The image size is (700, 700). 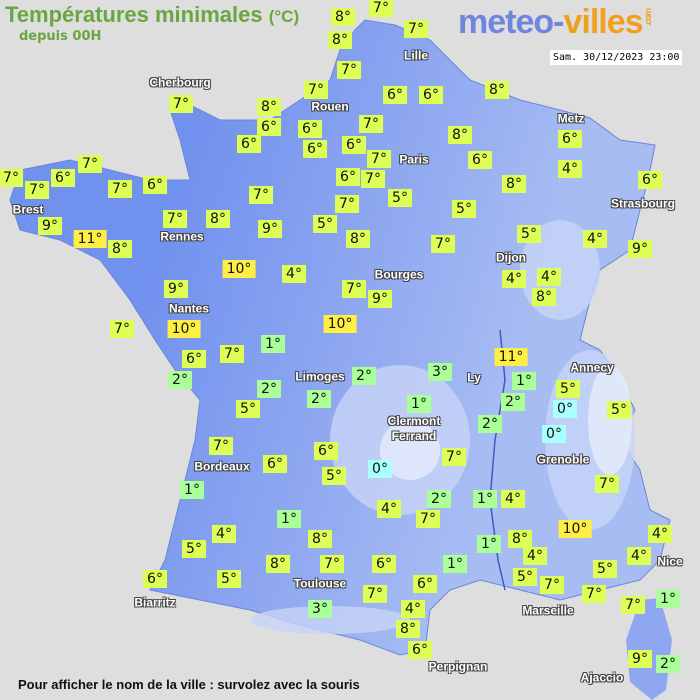 I want to click on temperature-badge: 10°, so click(x=239, y=269).